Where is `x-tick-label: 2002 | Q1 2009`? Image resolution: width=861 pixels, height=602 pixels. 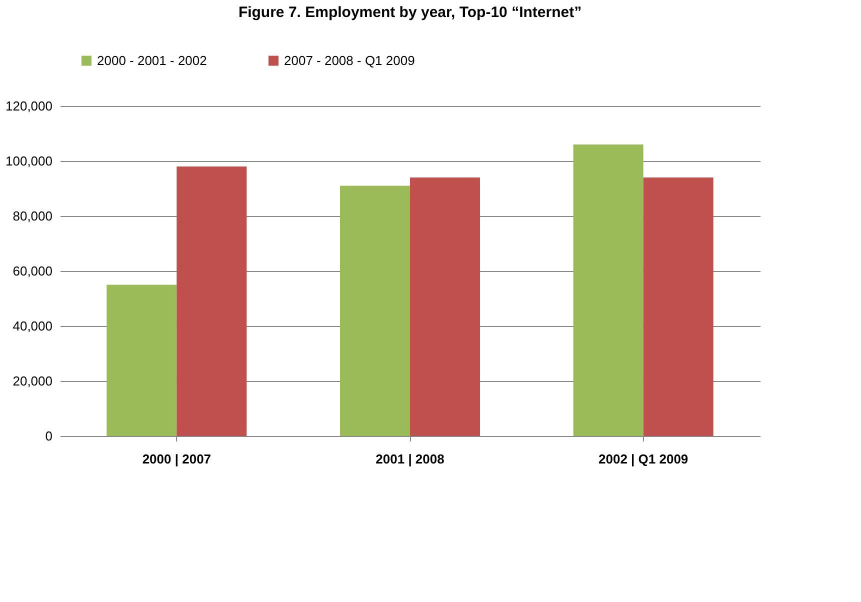 x-tick-label: 2002 | Q1 2009 is located at coordinates (643, 459).